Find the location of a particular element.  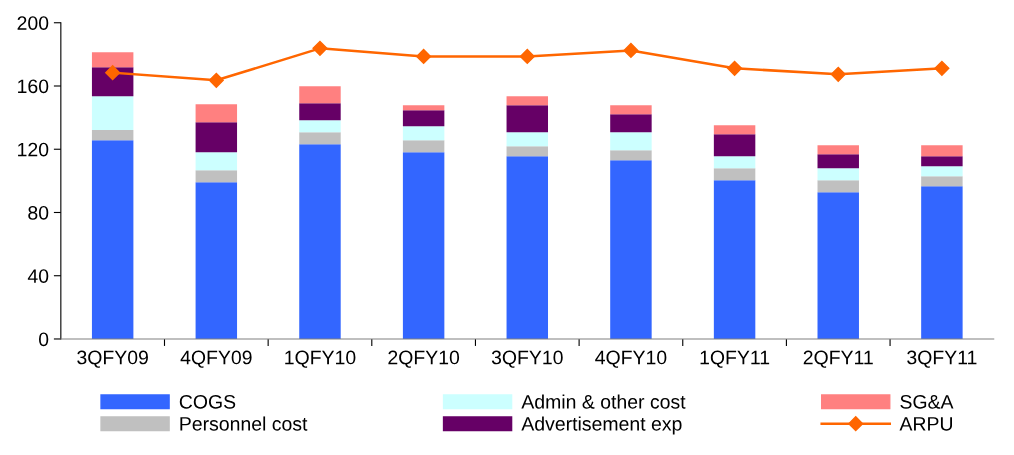

x-tick-label: 4QFY09 is located at coordinates (216, 359).